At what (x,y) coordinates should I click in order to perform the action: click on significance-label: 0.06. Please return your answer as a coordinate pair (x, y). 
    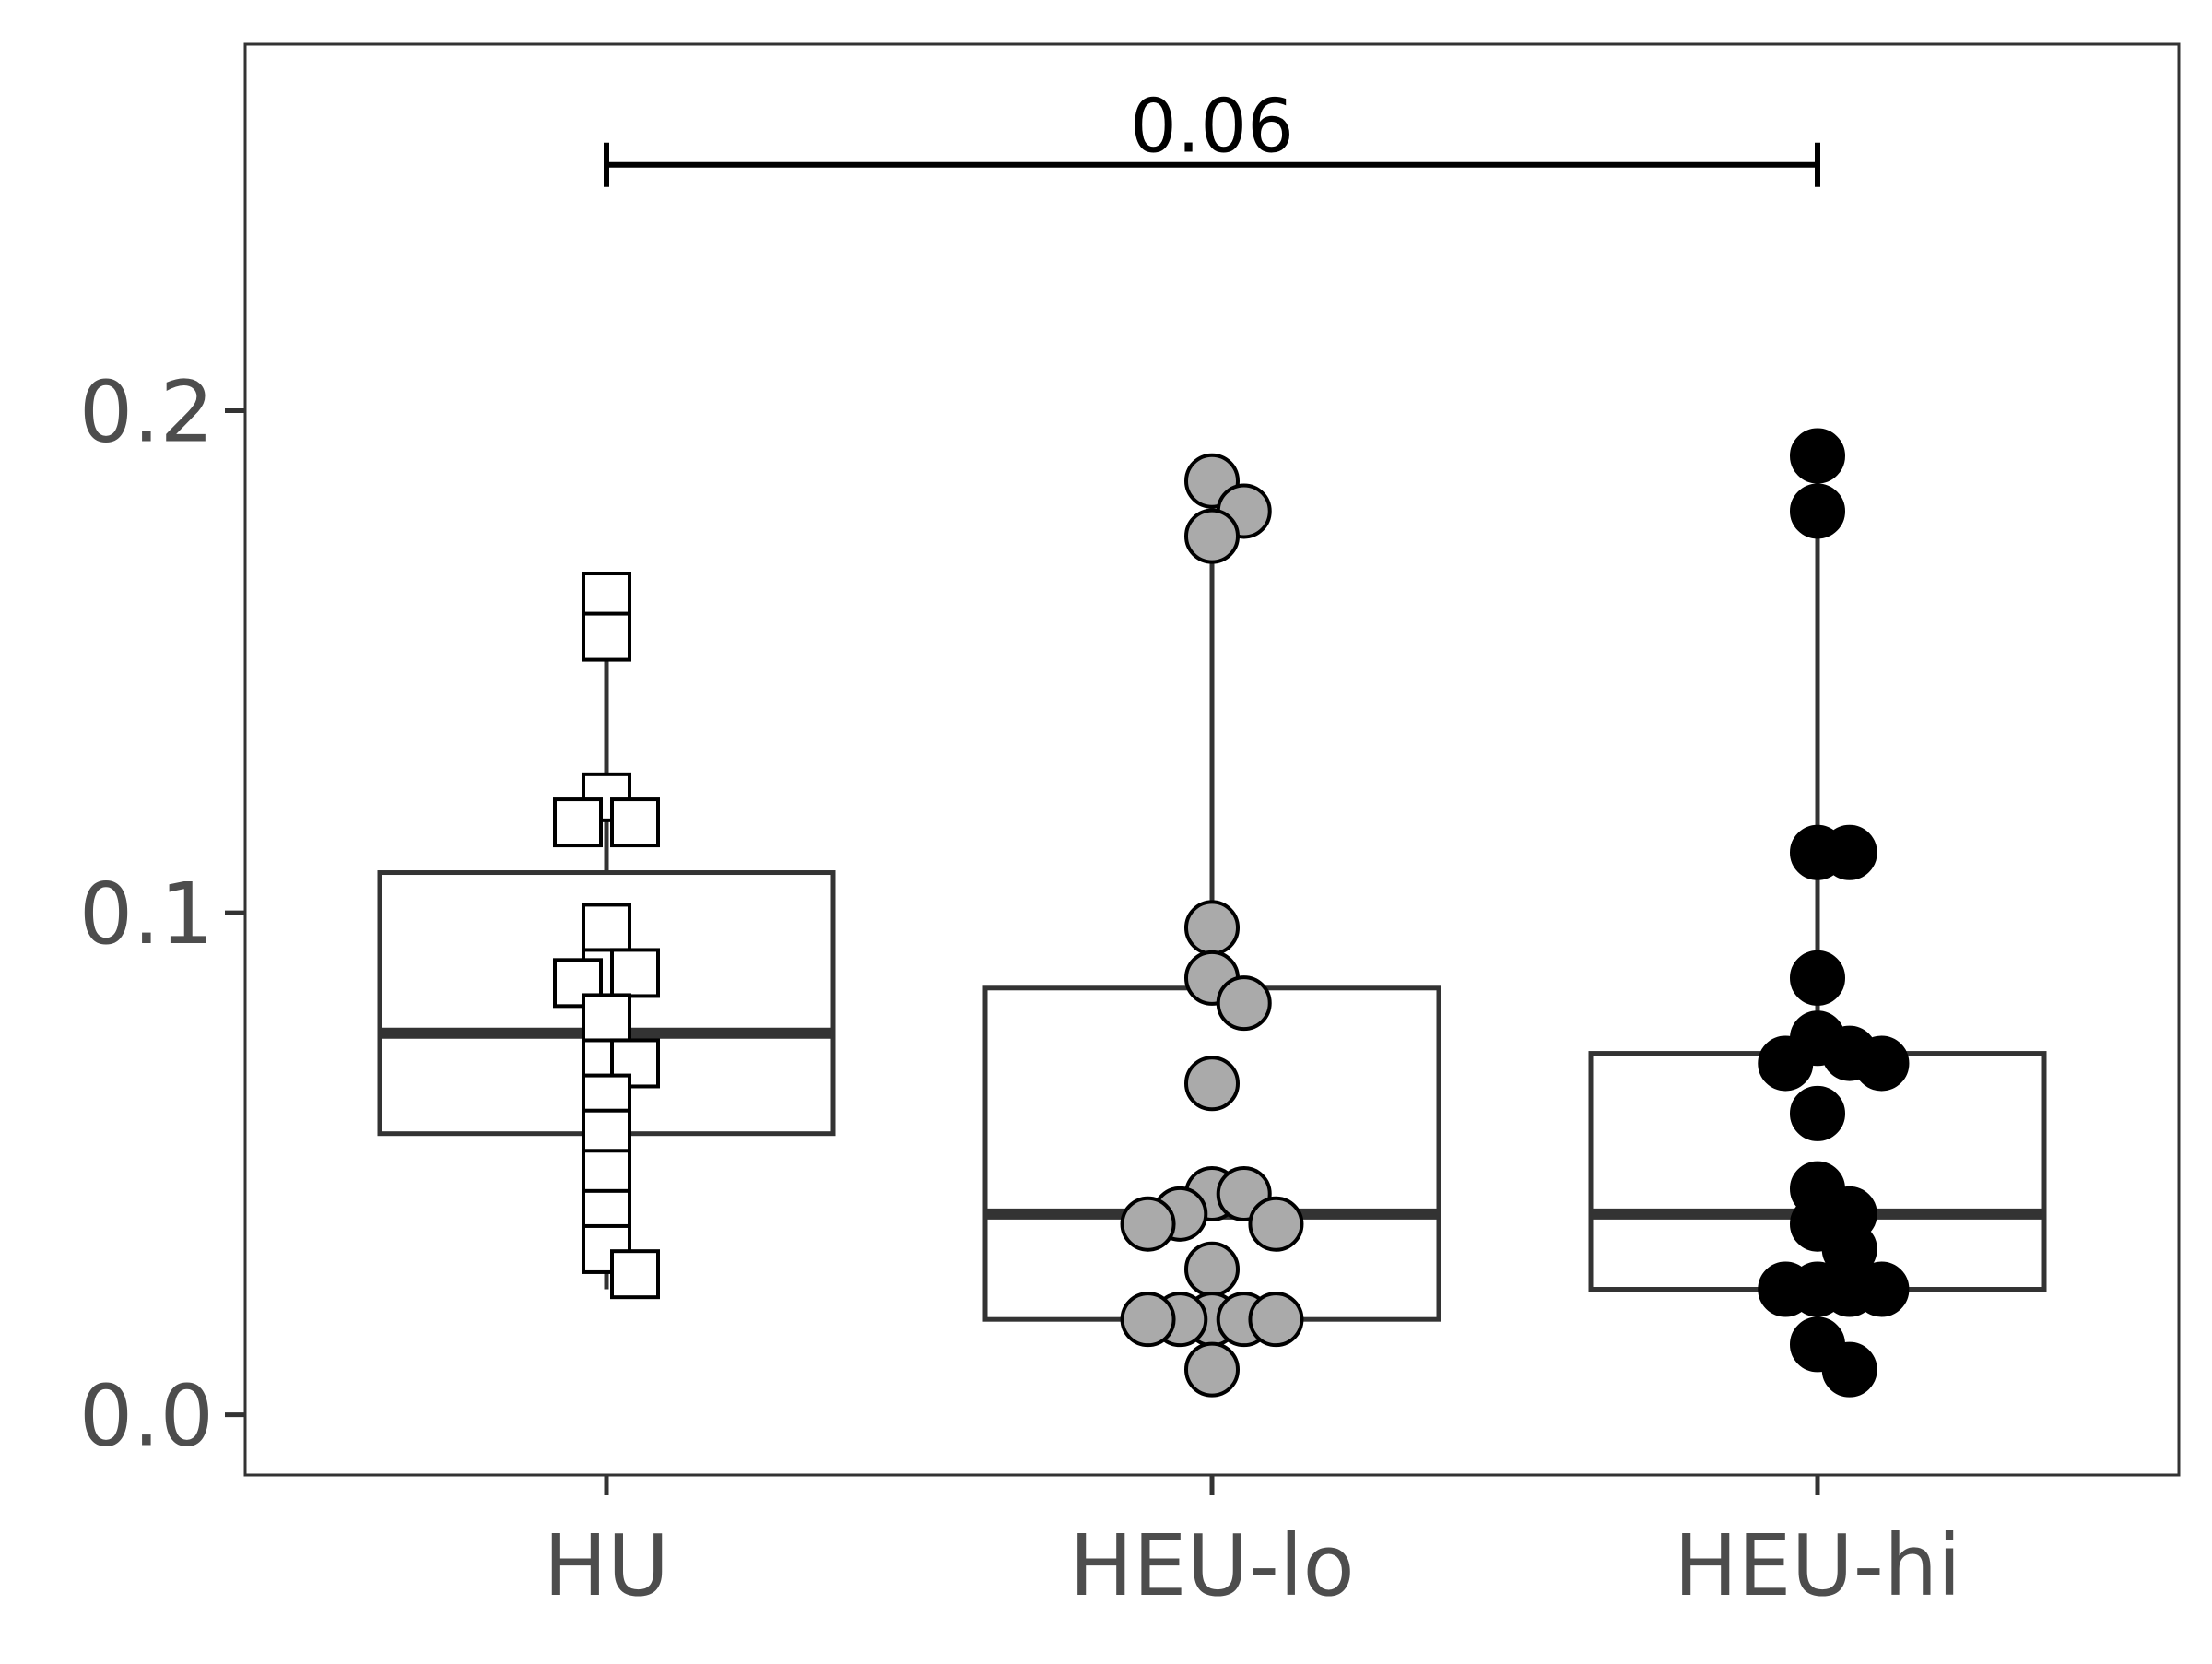
    Looking at the image, I should click on (1212, 127).